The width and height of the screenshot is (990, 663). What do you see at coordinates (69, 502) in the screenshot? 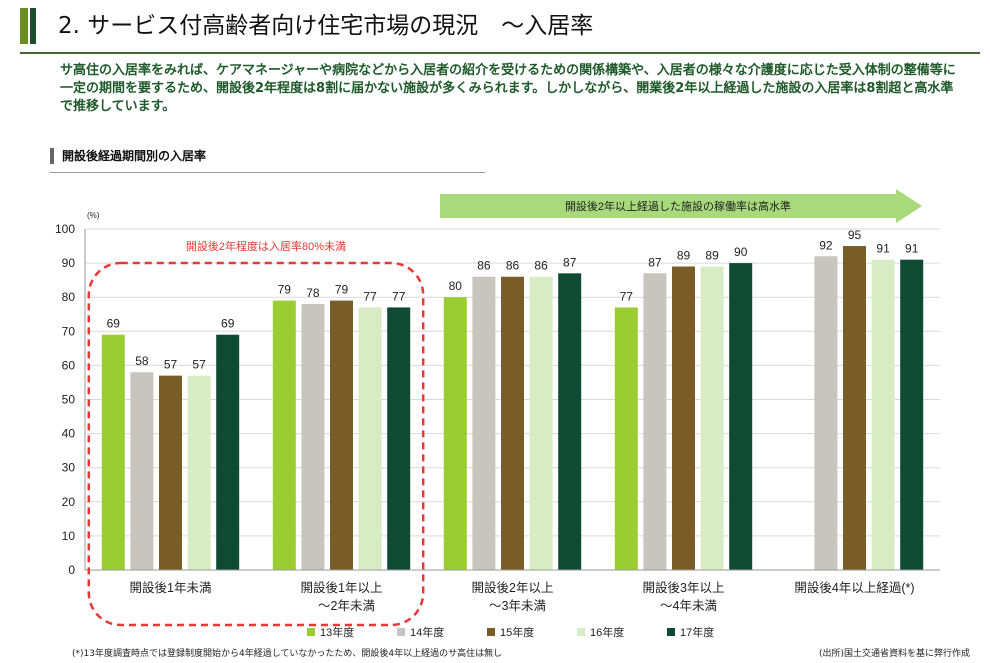
I see `y-tick-label: 20` at bounding box center [69, 502].